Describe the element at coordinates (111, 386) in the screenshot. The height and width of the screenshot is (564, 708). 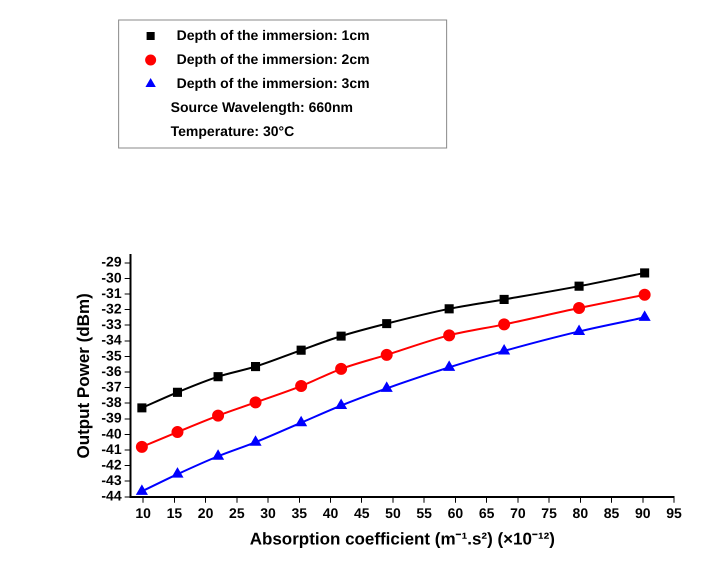
I see `y-tick-label: -37` at that location.